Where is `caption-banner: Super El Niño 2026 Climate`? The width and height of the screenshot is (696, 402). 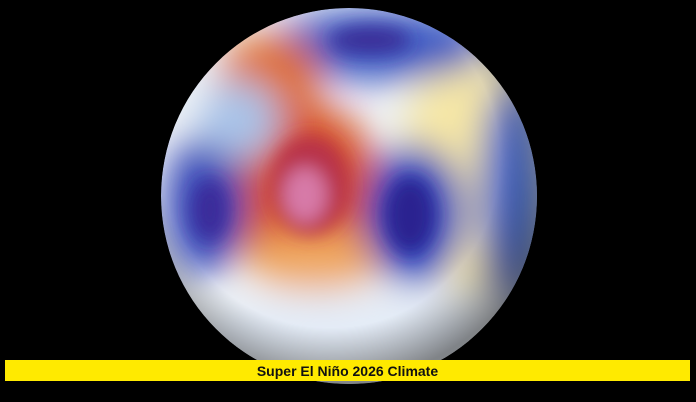
caption-banner: Super El Niño 2026 Climate is located at coordinates (347, 370).